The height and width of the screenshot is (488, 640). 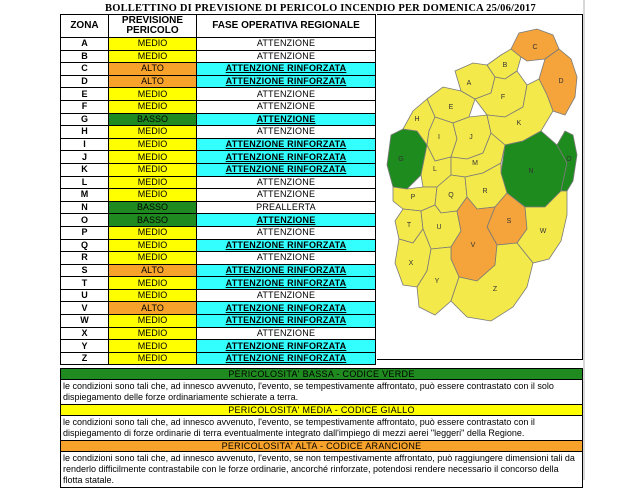 What do you see at coordinates (543, 231) in the screenshot?
I see `map-zone-label: W` at bounding box center [543, 231].